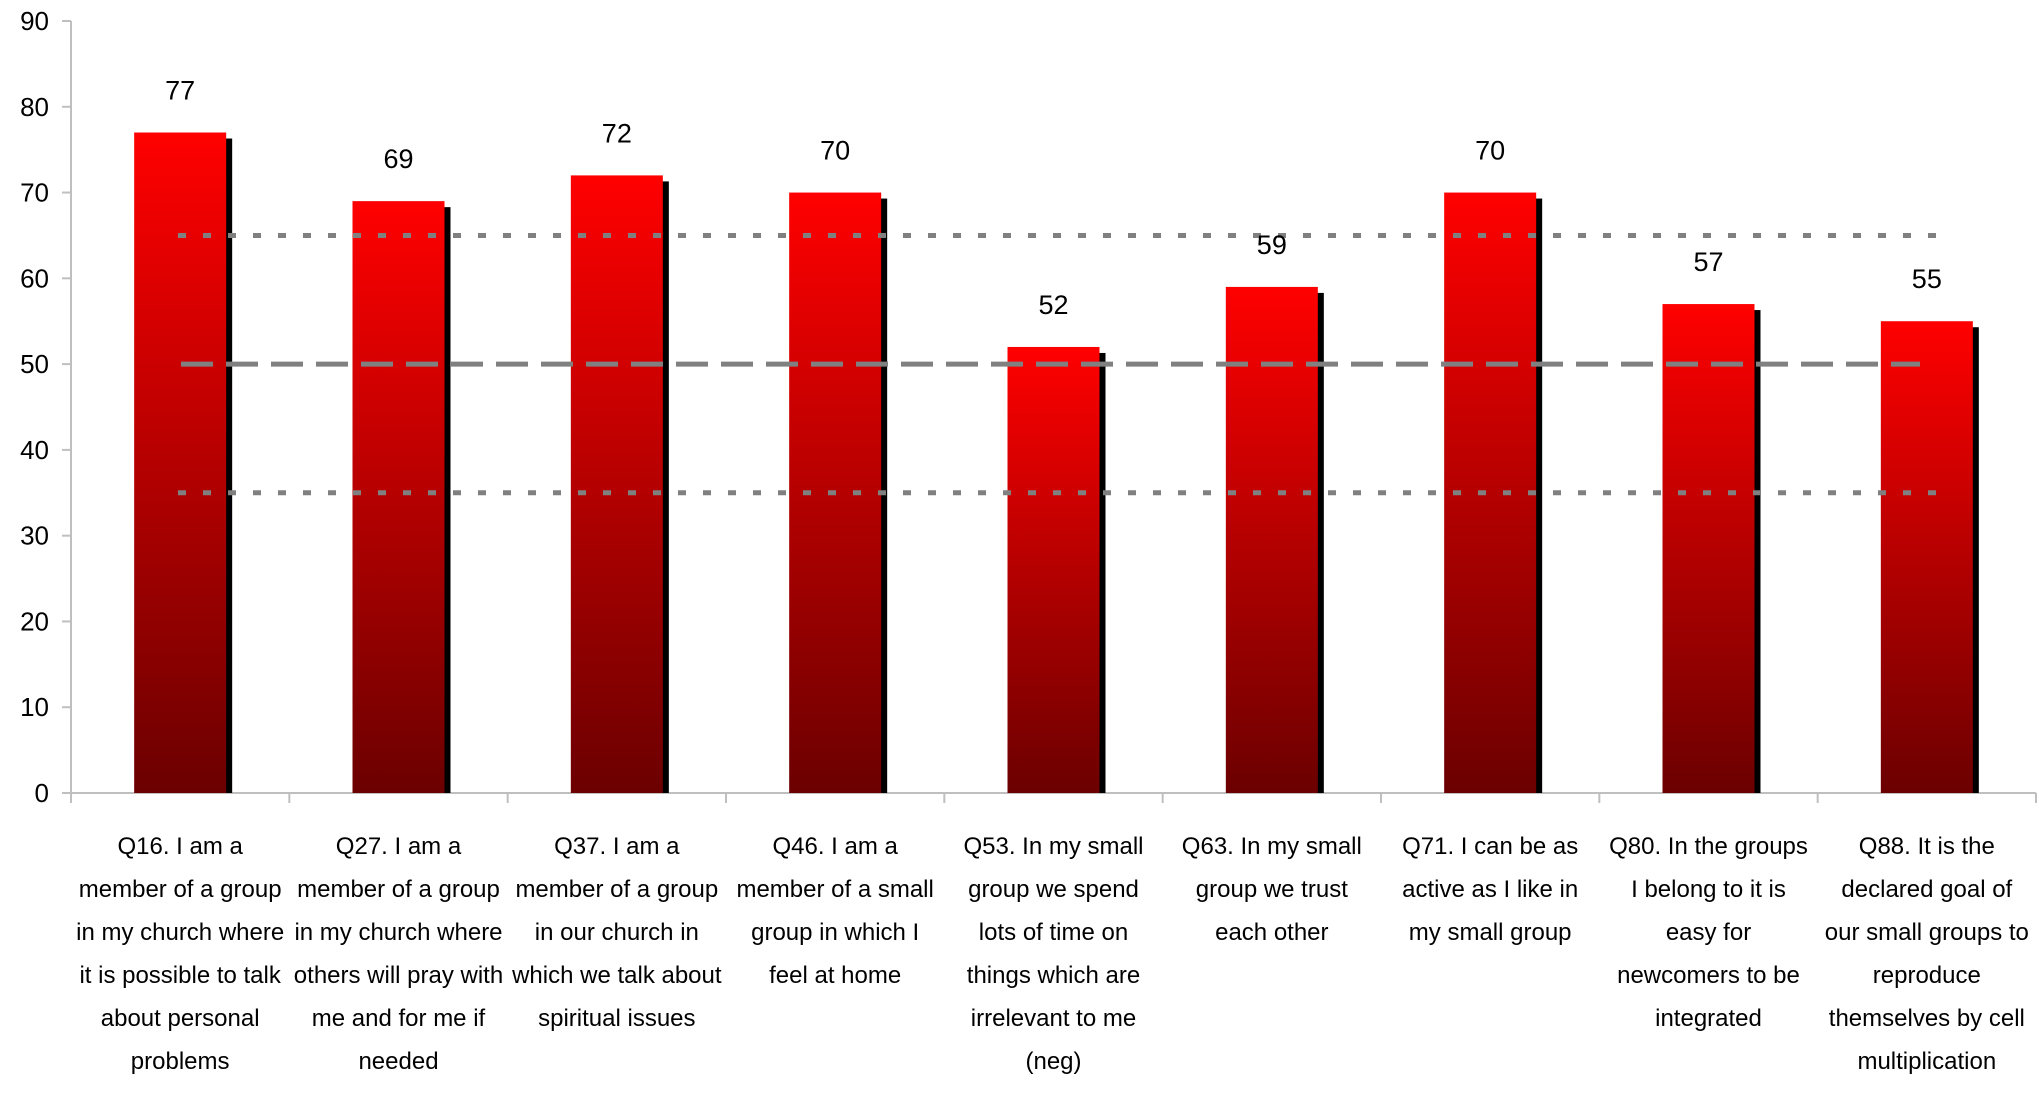  Describe the element at coordinates (34, 278) in the screenshot. I see `y-tick-label: 60` at that location.